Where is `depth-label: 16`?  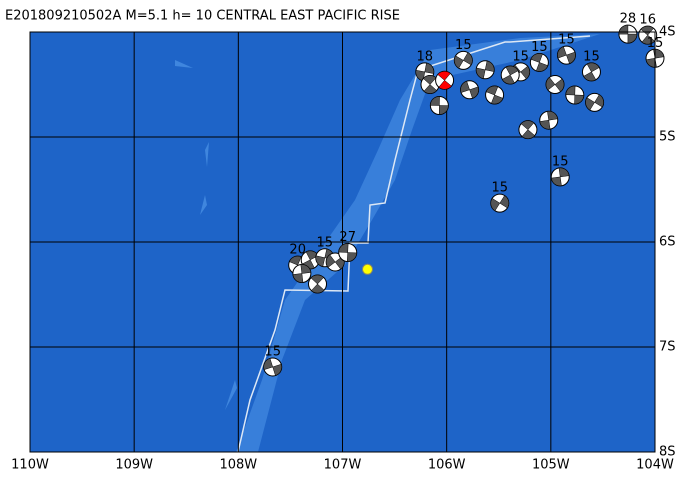 depth-label: 16 is located at coordinates (647, 20).